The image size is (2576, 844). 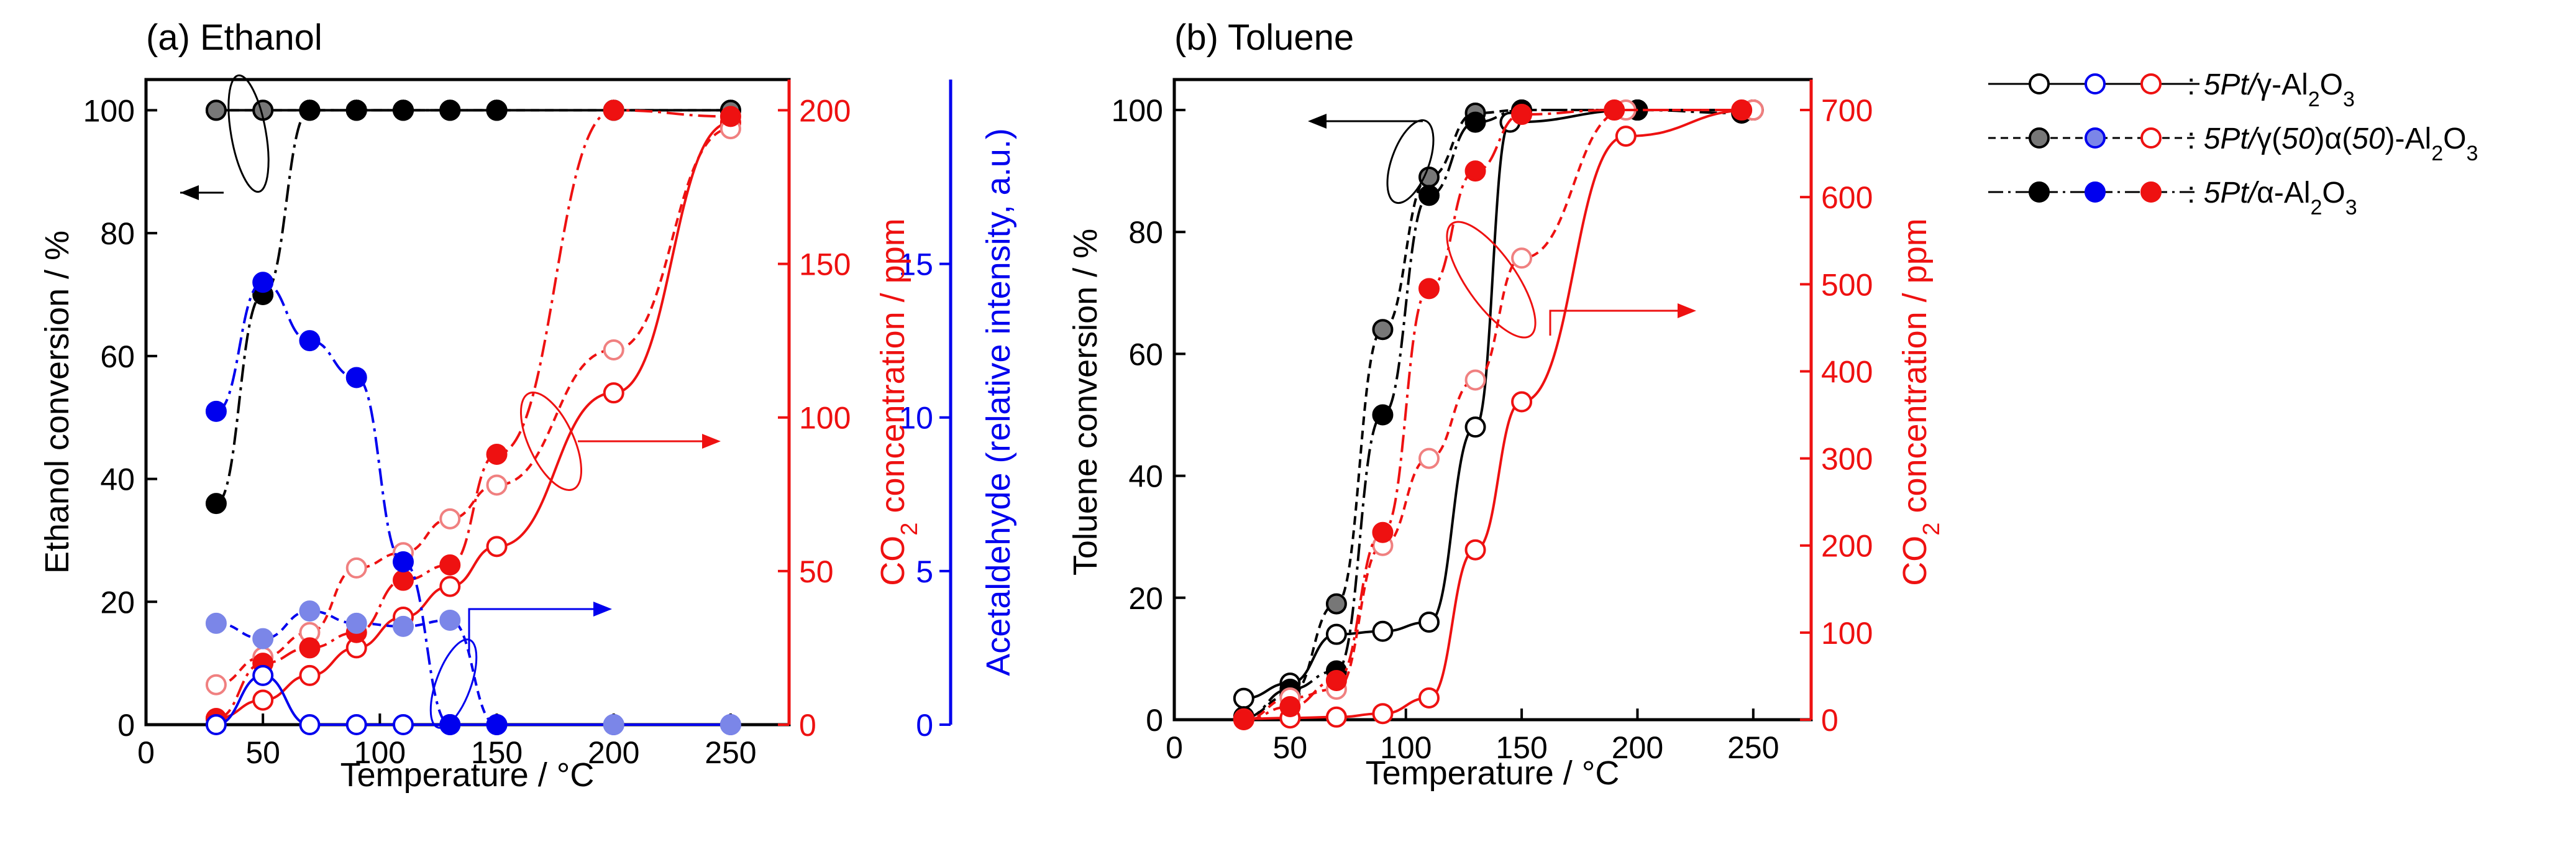 I want to click on panel-a-xlabel: Temperature / °C, so click(x=467, y=775).